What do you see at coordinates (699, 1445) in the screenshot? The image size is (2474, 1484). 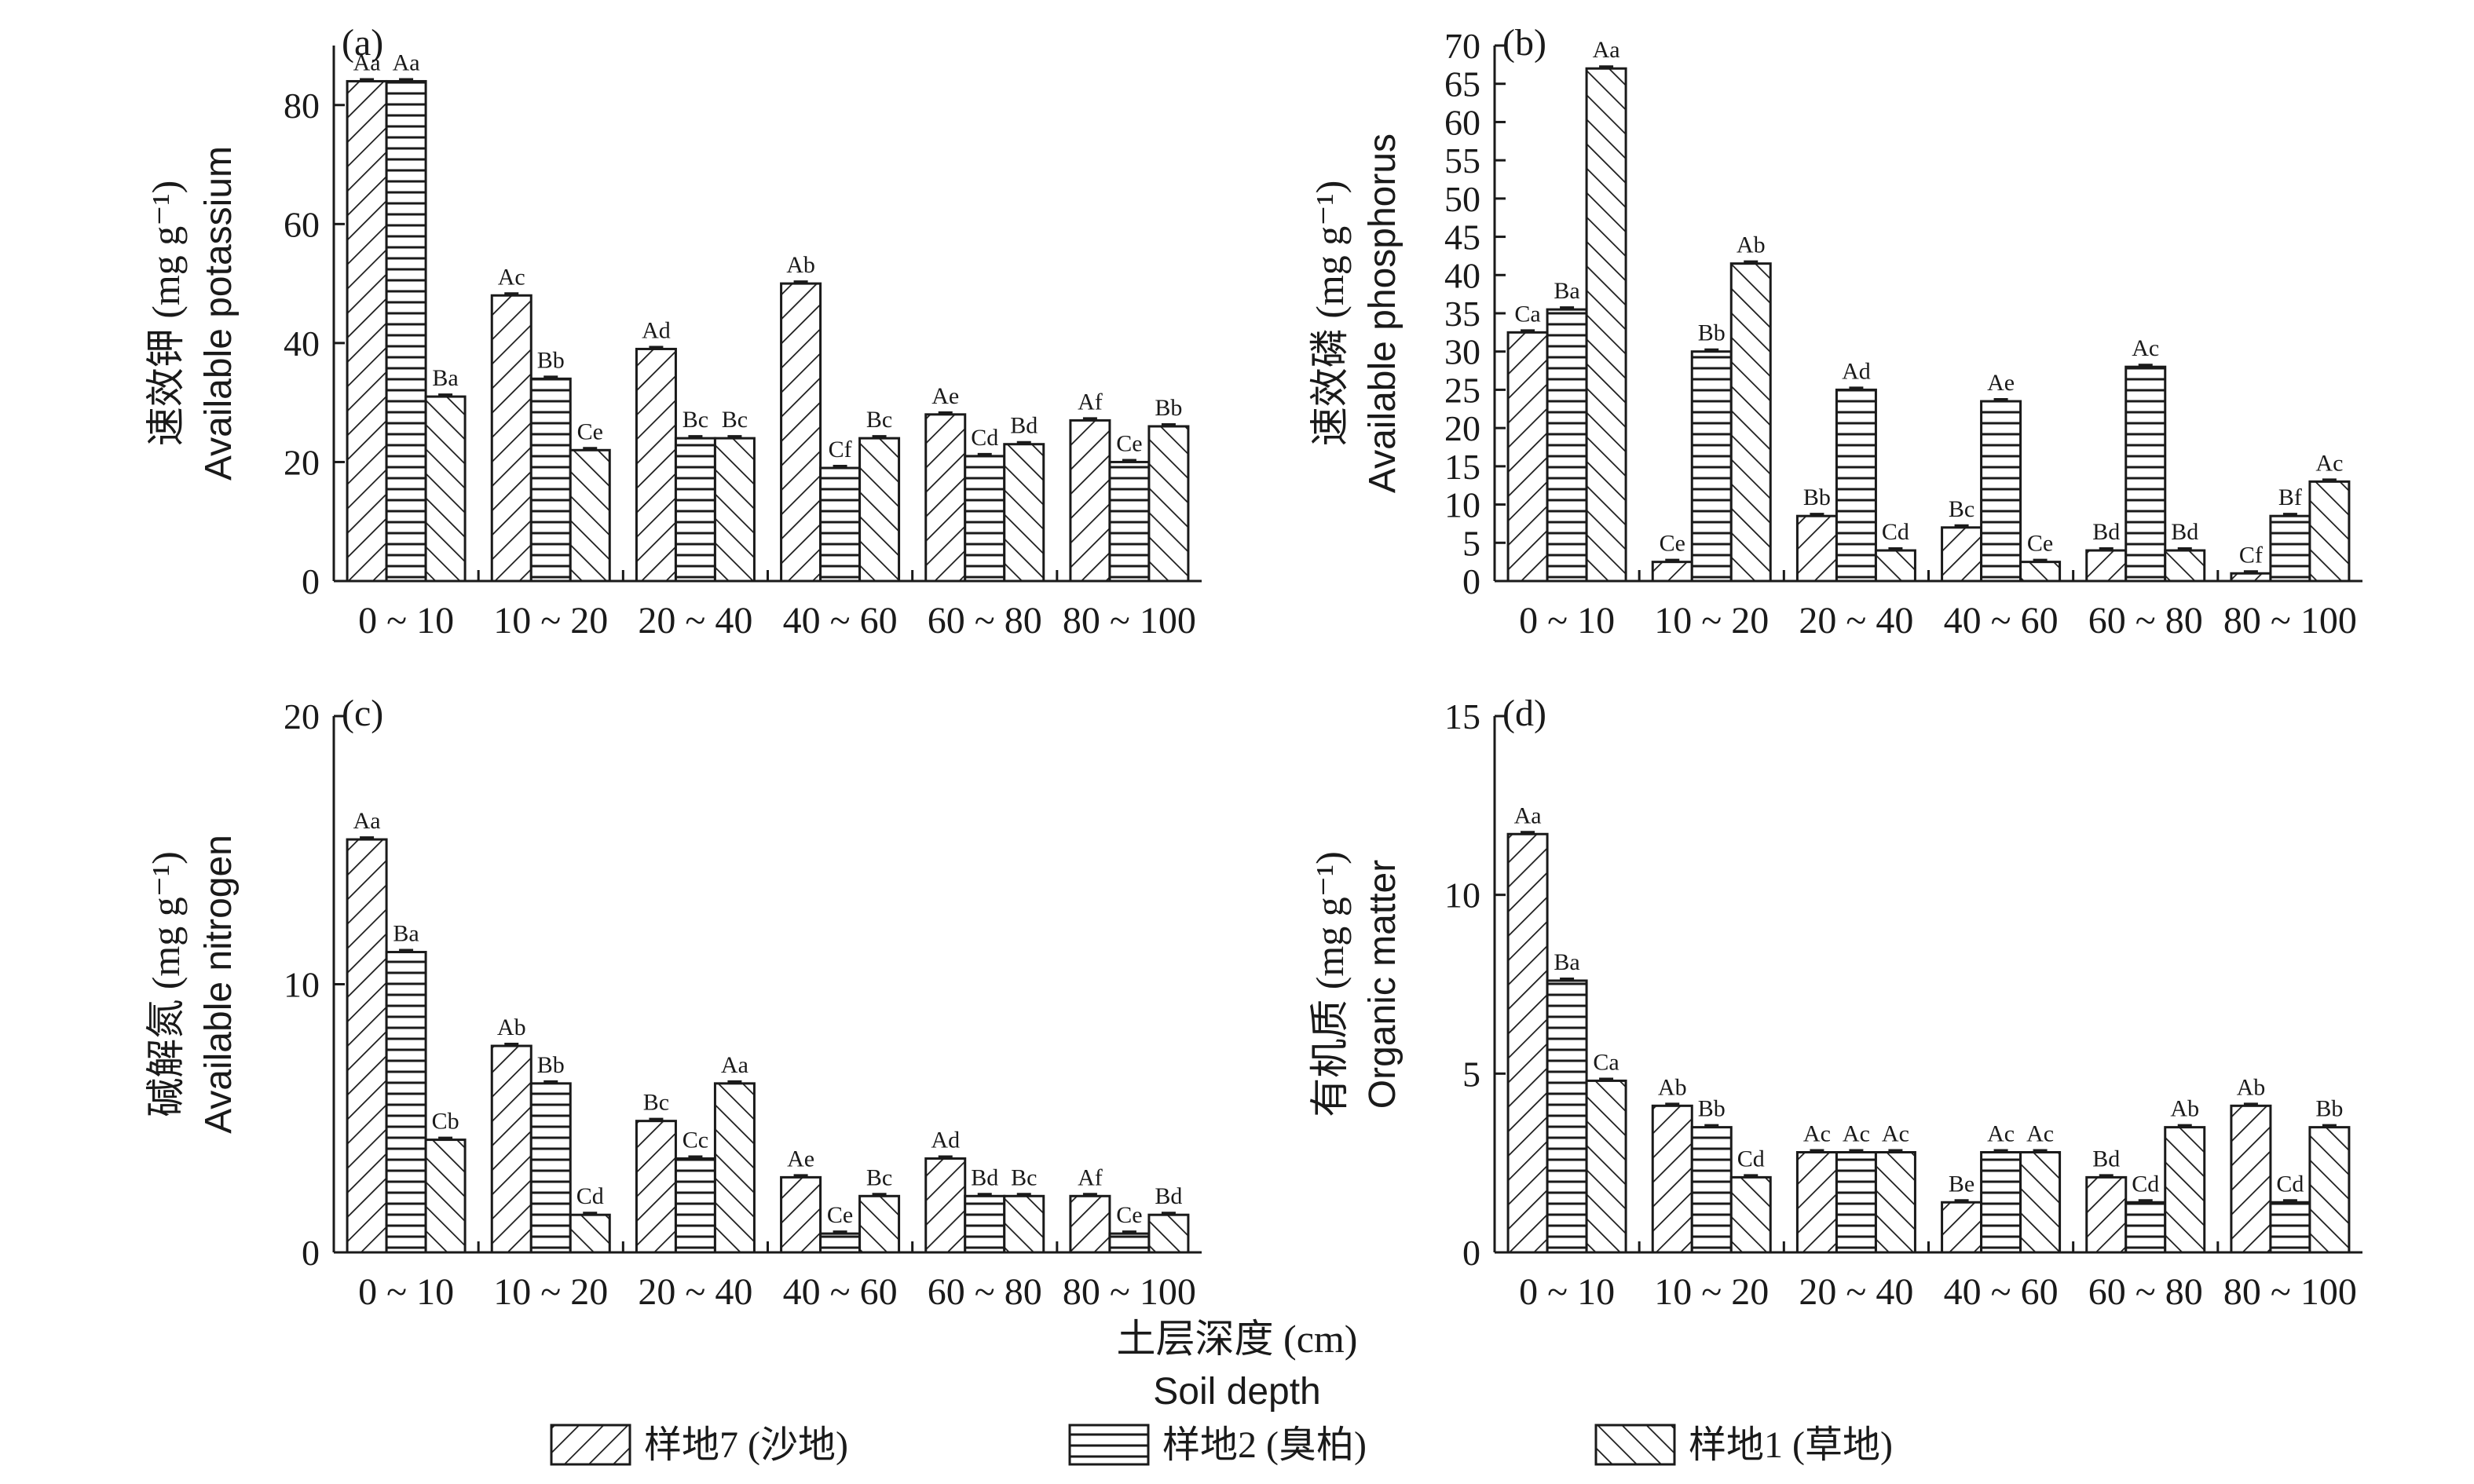 I see `legend-item-plot7: 样地7 (沙地)` at bounding box center [699, 1445].